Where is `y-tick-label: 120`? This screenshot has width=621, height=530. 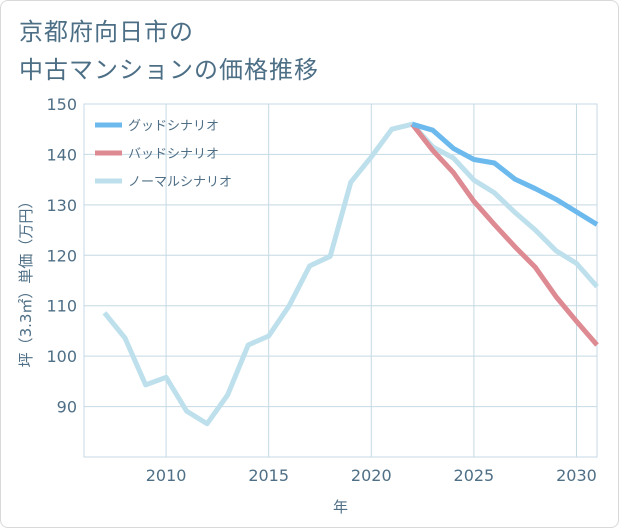
y-tick-label: 120 is located at coordinates (61, 255).